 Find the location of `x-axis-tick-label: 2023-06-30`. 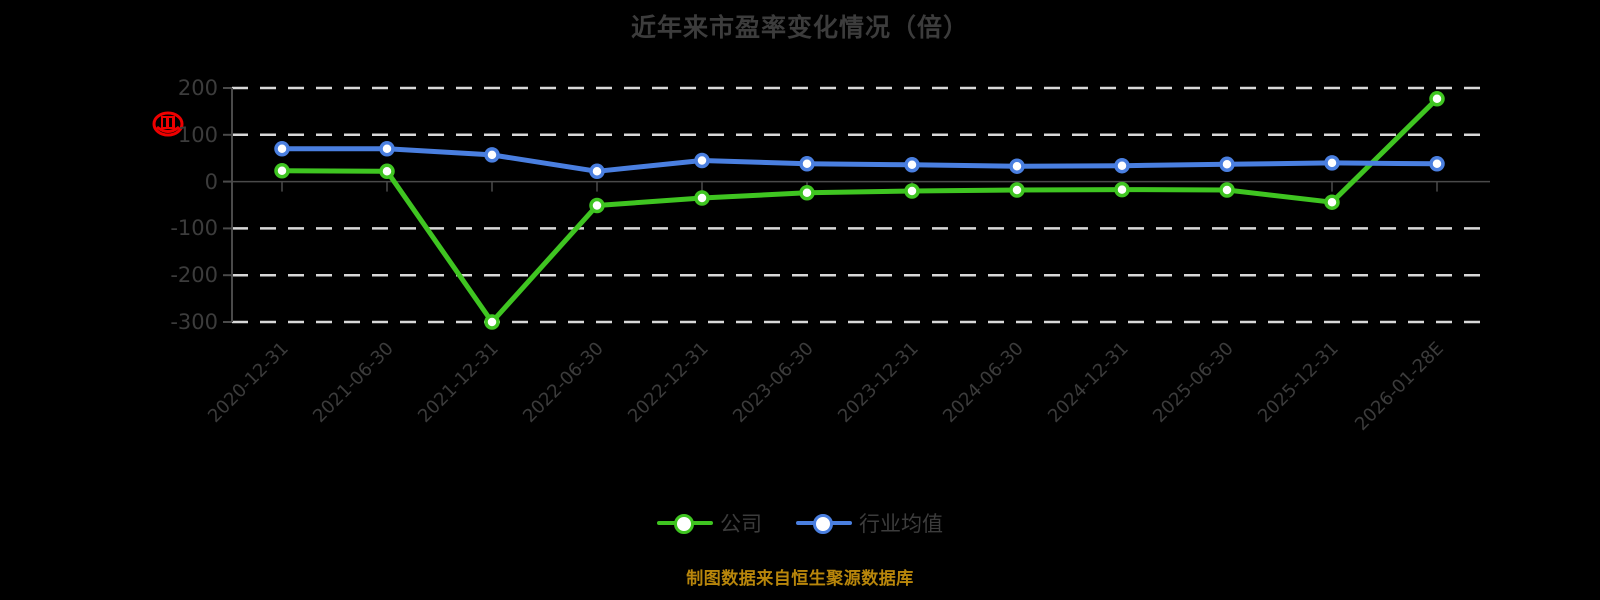

x-axis-tick-label: 2023-06-30 is located at coordinates (773, 383).